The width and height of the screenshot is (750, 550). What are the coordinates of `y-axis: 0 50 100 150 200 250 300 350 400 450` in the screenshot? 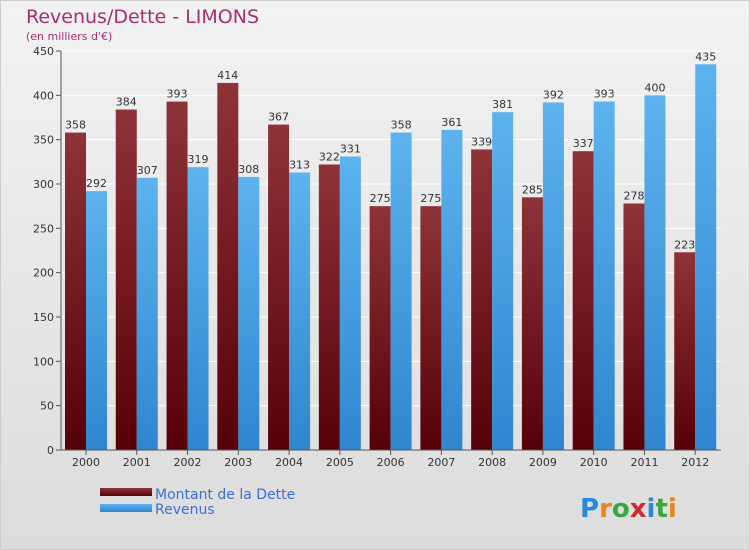 It's located at (47, 251).